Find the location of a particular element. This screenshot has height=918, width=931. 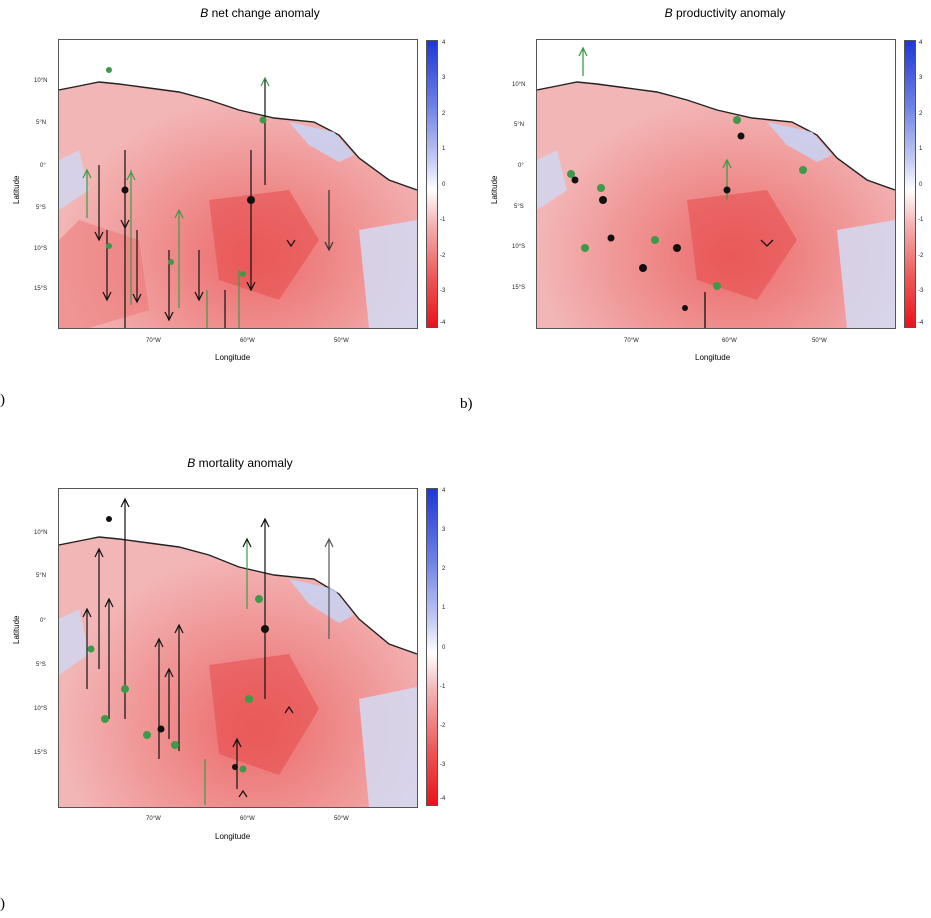

panel-b-cbar-tick: -1 is located at coordinates (921, 220).